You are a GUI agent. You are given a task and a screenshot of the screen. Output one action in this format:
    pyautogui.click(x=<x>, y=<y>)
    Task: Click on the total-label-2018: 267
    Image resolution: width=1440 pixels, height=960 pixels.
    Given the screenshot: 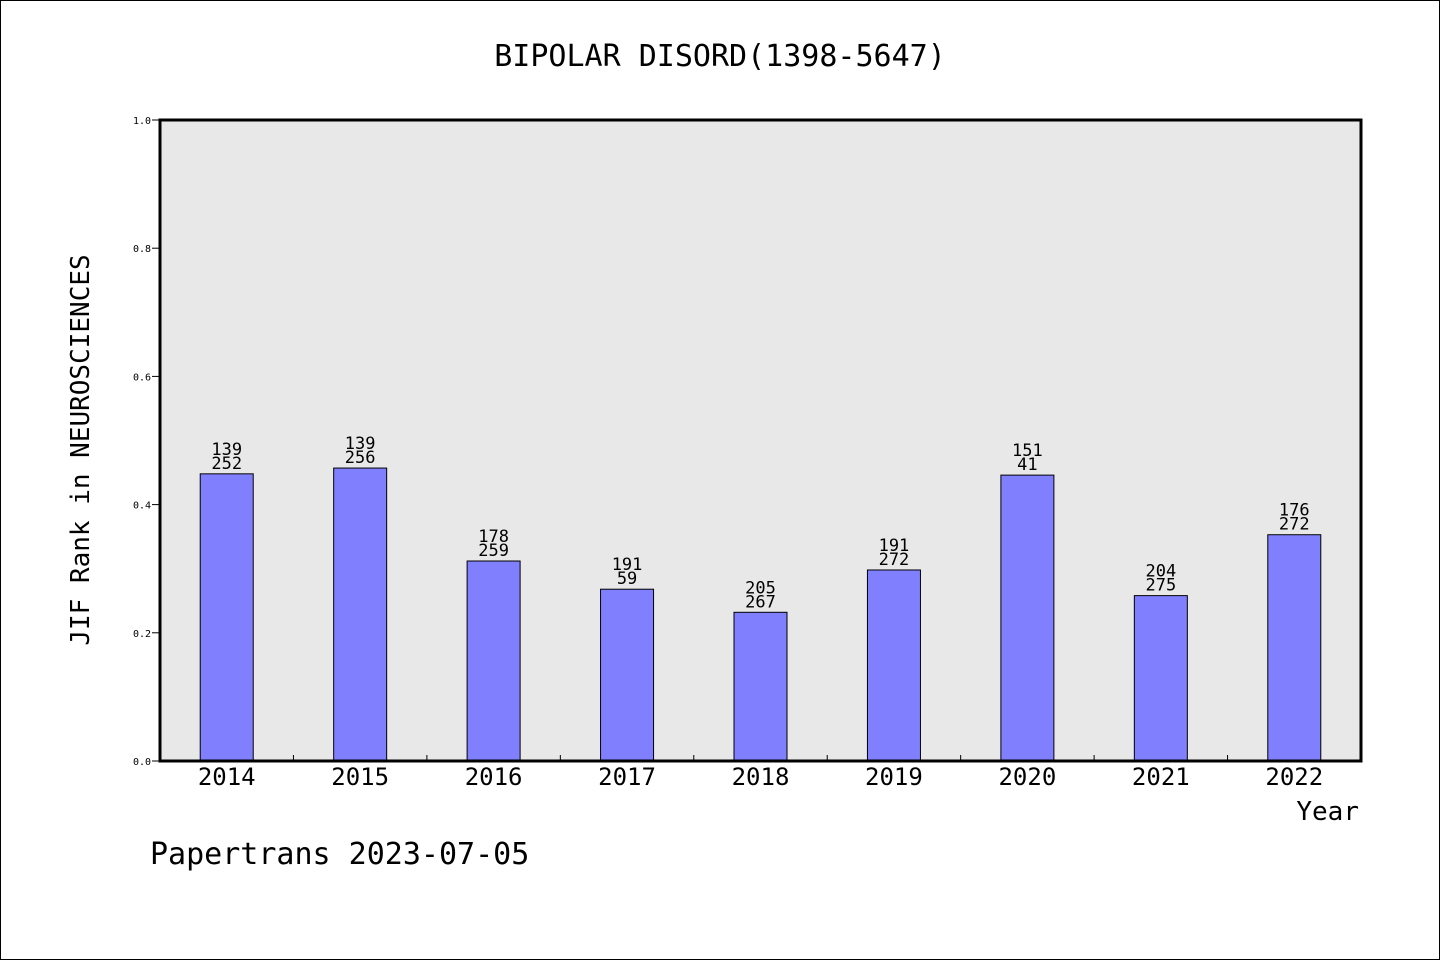 What is the action you would take?
    pyautogui.click(x=760, y=602)
    